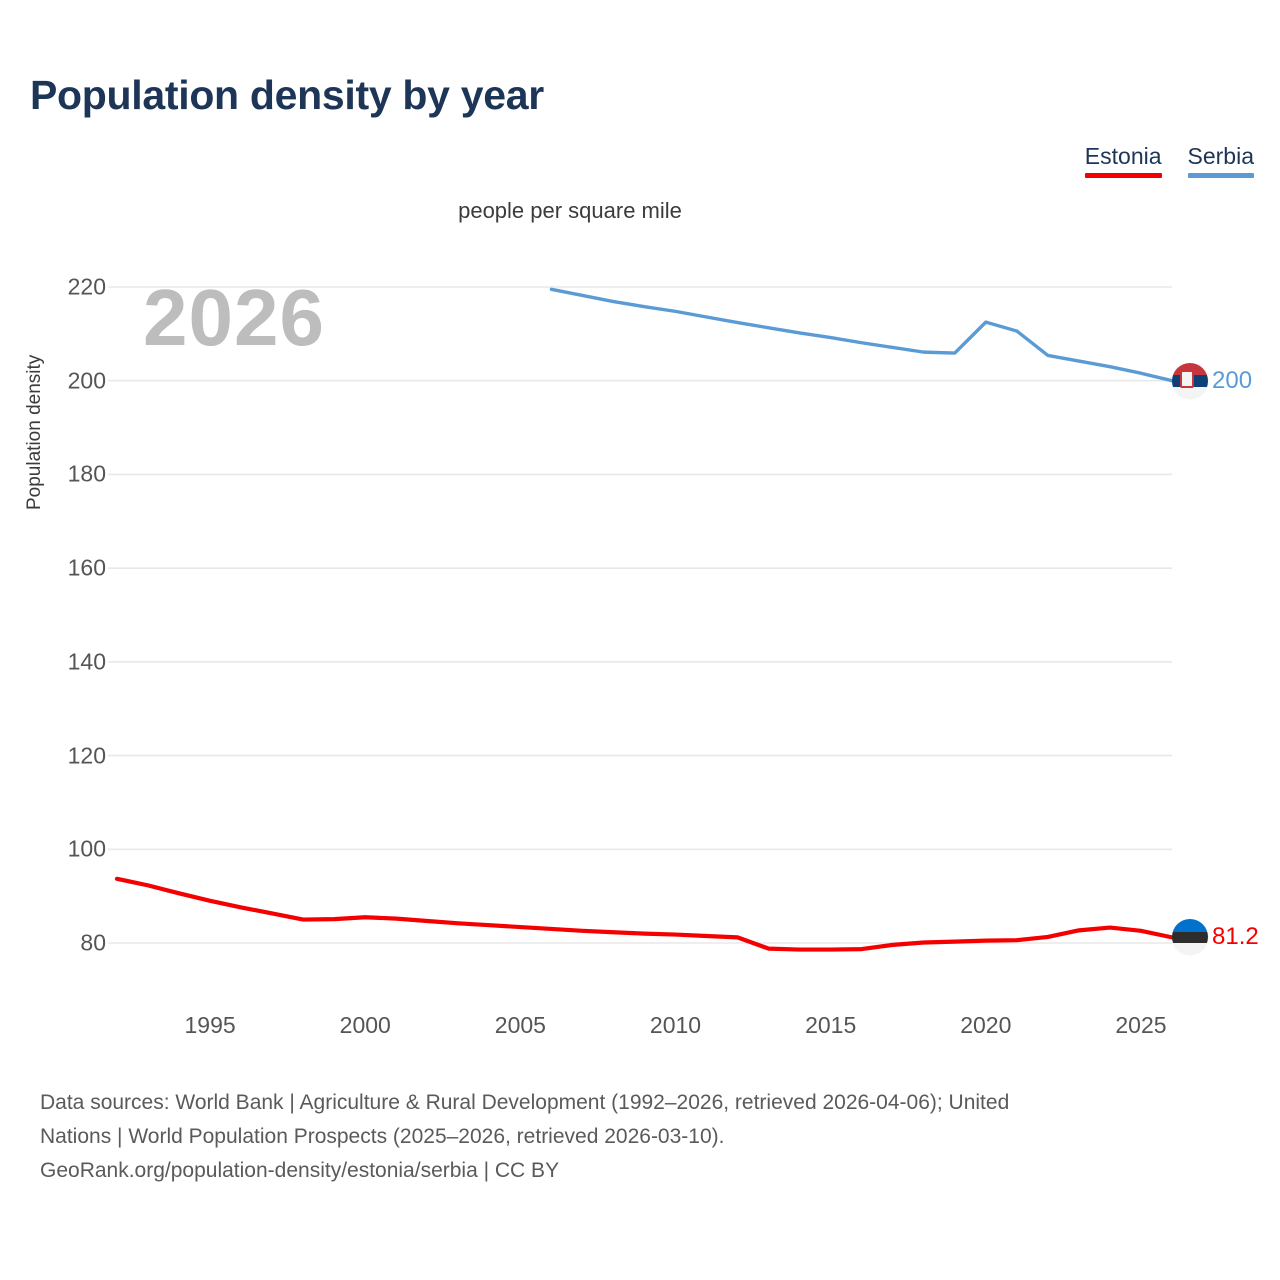  I want to click on chart-legend: Estonia Serbia, so click(1169, 161).